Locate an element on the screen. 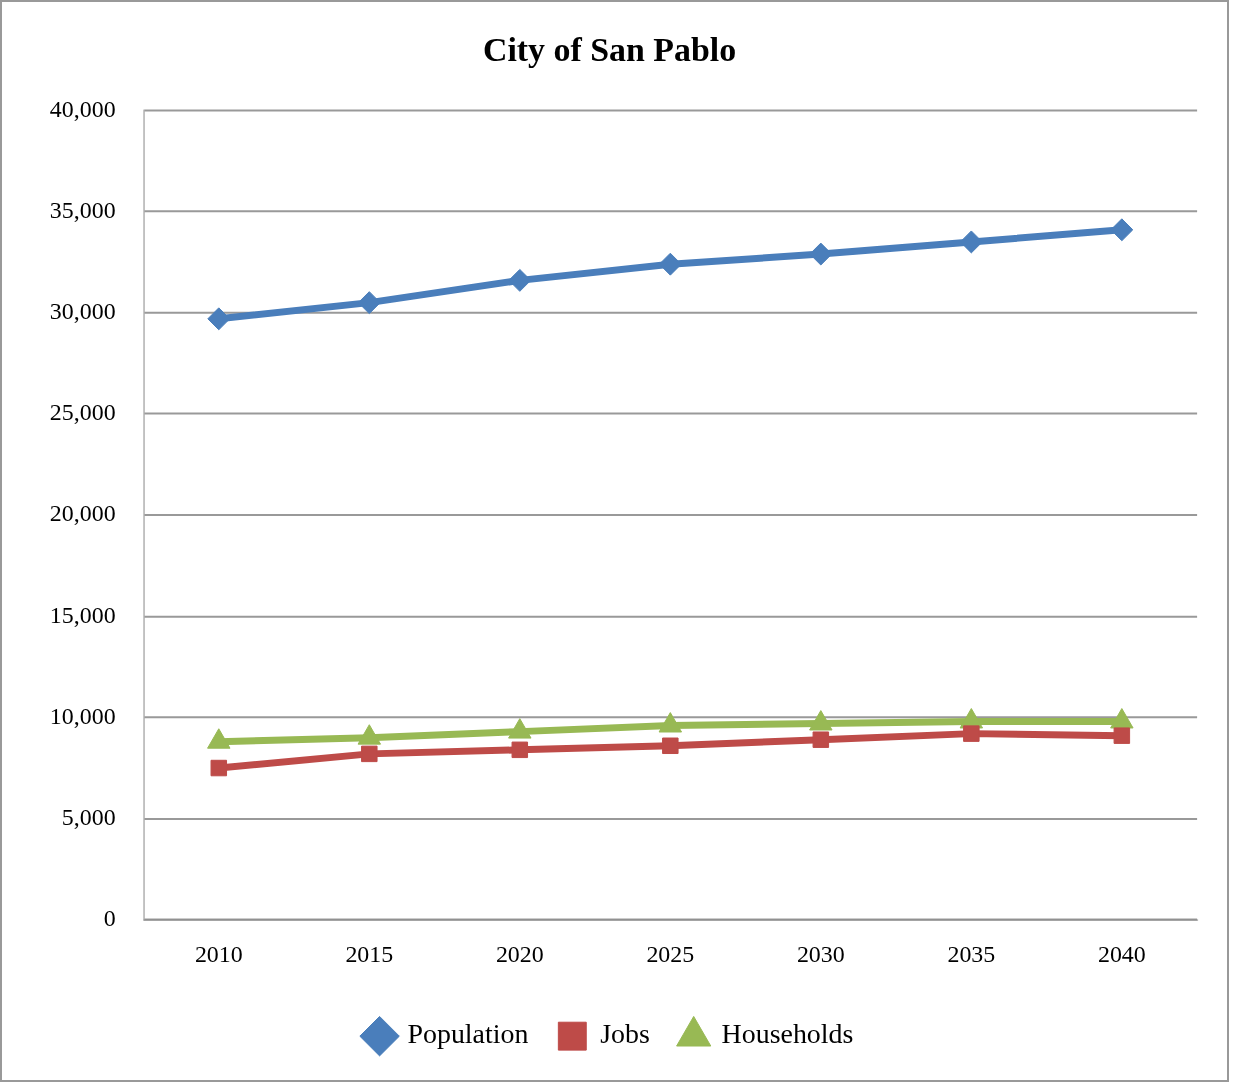 This screenshot has height=1086, width=1233. y-tick-label: 30,000 is located at coordinates (82, 311).